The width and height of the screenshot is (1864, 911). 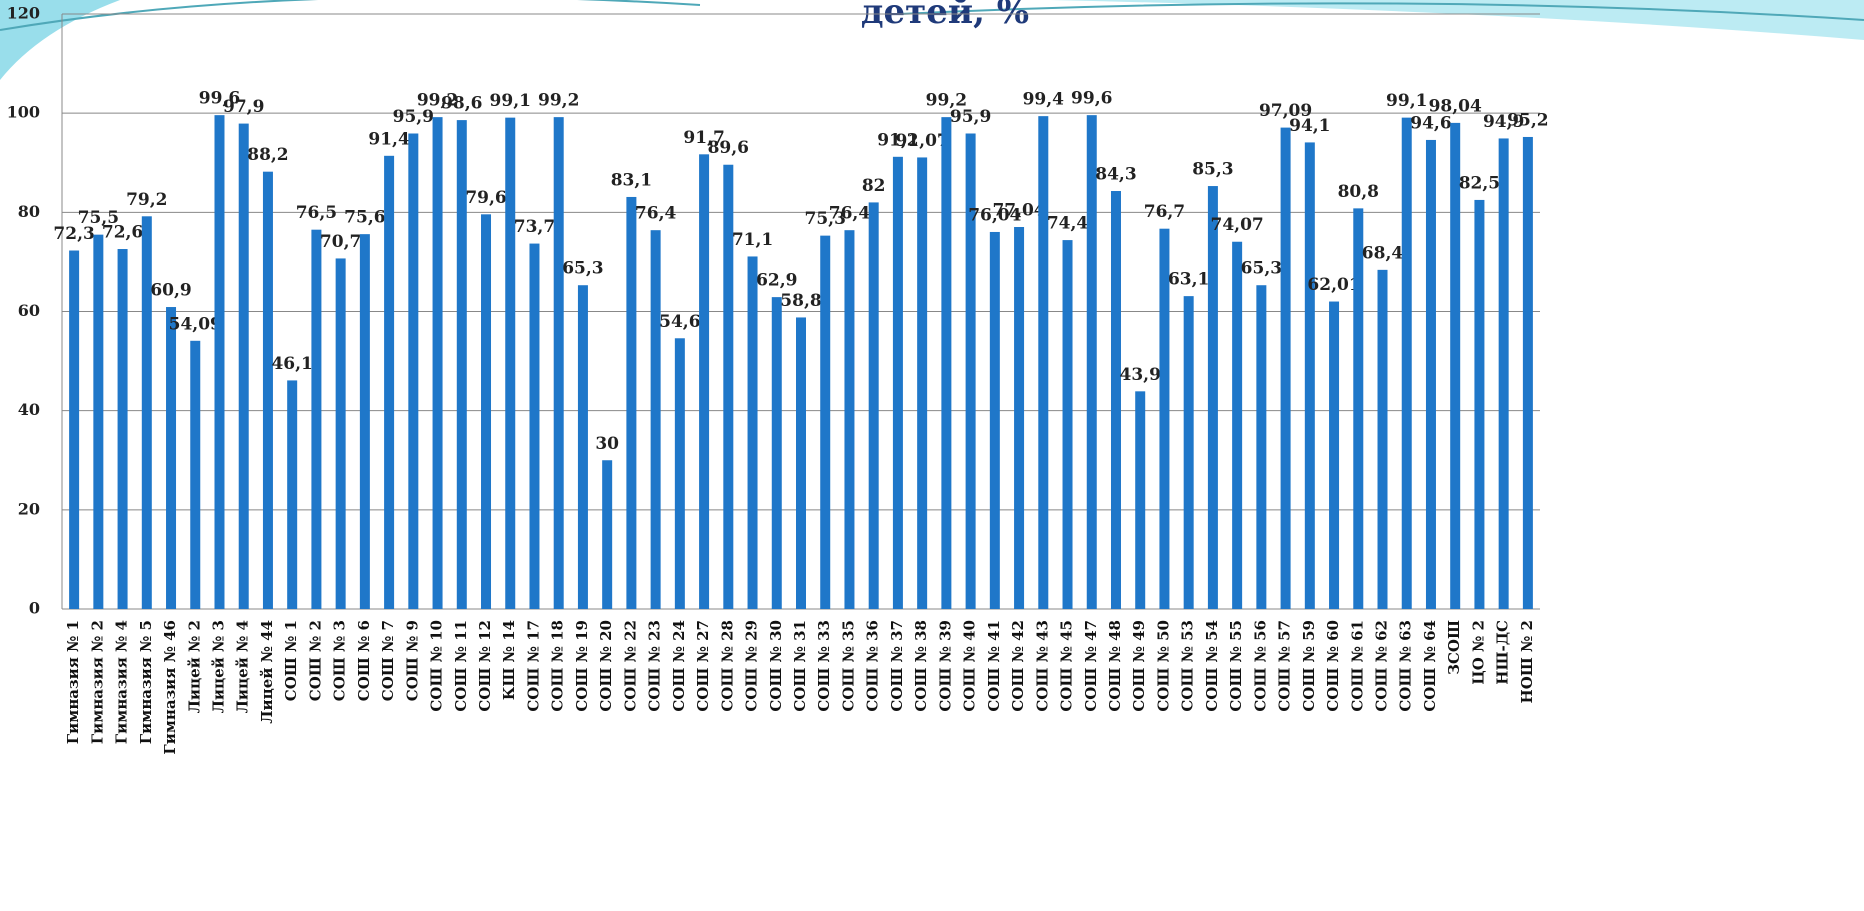 I want to click on x-tick-label: СОШ № 61, so click(x=1357, y=666).